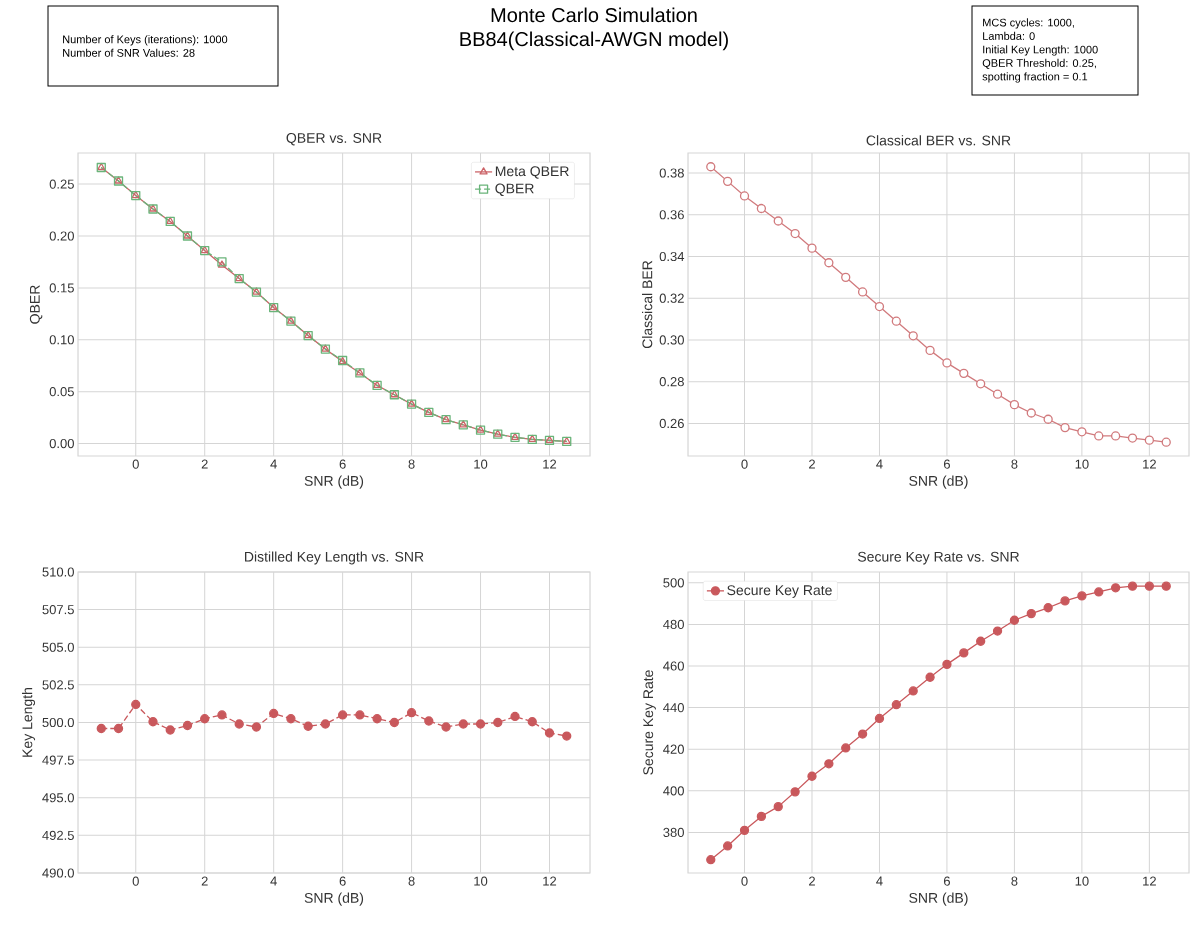  Describe the element at coordinates (938, 140) in the screenshot. I see `chart-title: Classical BER vs. SNR` at that location.